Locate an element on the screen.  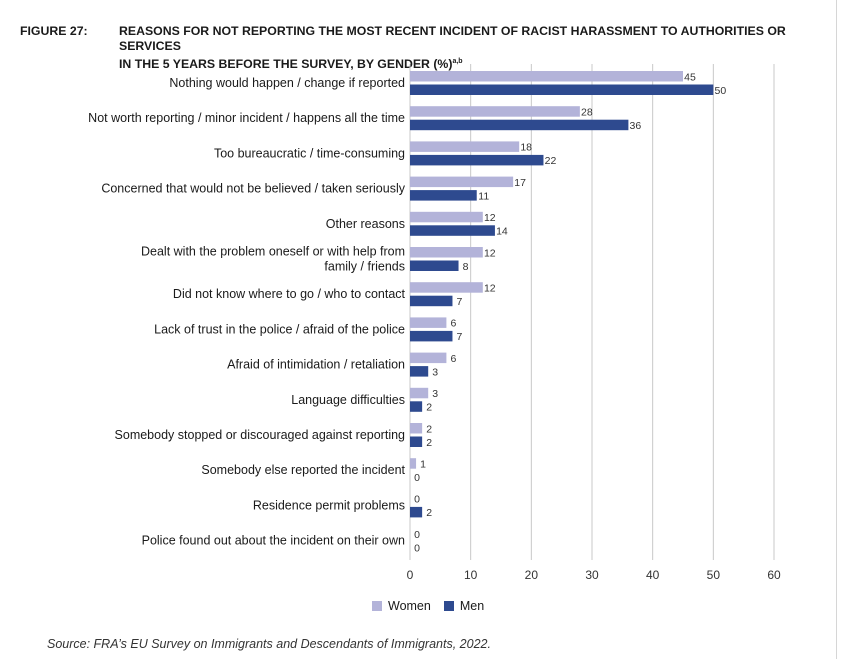
value-label-women-10: 3 is located at coordinates (435, 394).